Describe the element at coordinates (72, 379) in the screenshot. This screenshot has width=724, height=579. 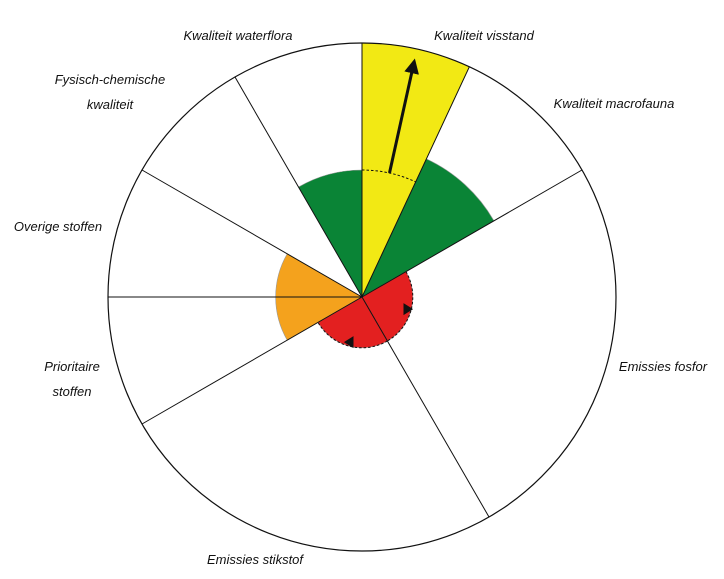
I see `sector-label-4: Prioritaire stoffen` at that location.